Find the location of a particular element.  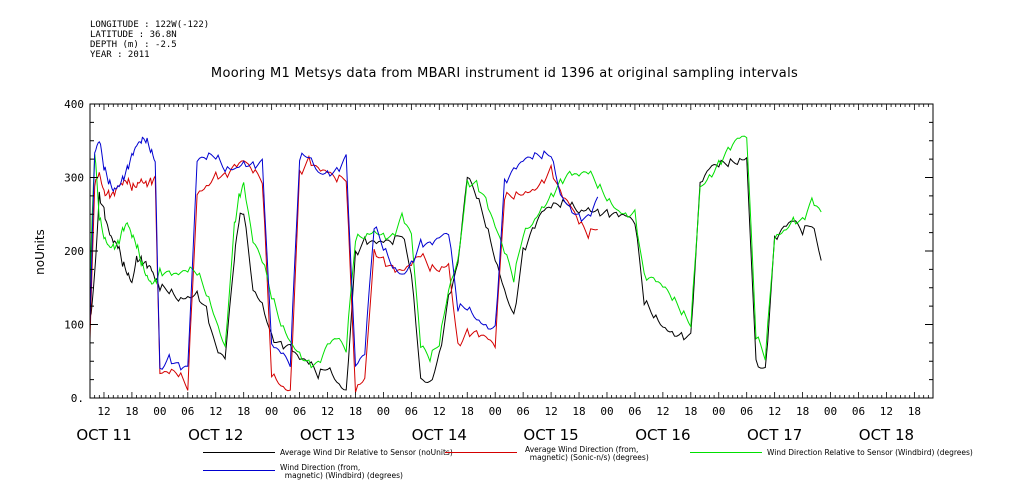

x-day-label: OCT 11 is located at coordinates (103, 435).